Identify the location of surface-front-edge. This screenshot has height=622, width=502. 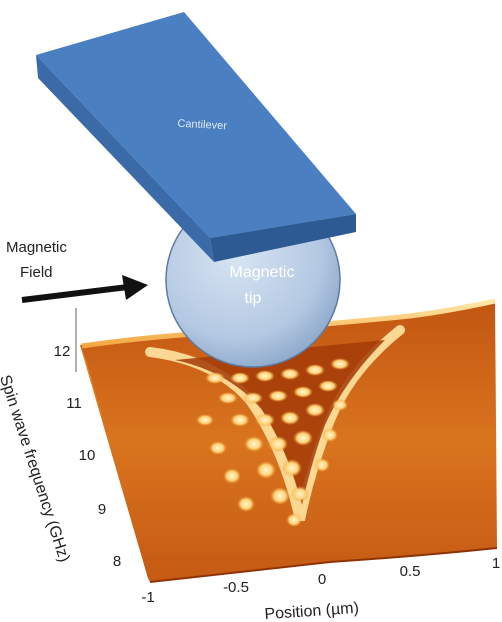
(323, 565).